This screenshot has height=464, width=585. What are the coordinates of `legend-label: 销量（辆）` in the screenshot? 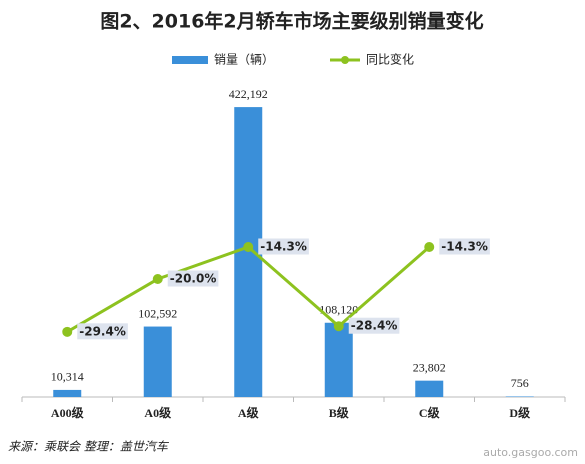 It's located at (244, 60).